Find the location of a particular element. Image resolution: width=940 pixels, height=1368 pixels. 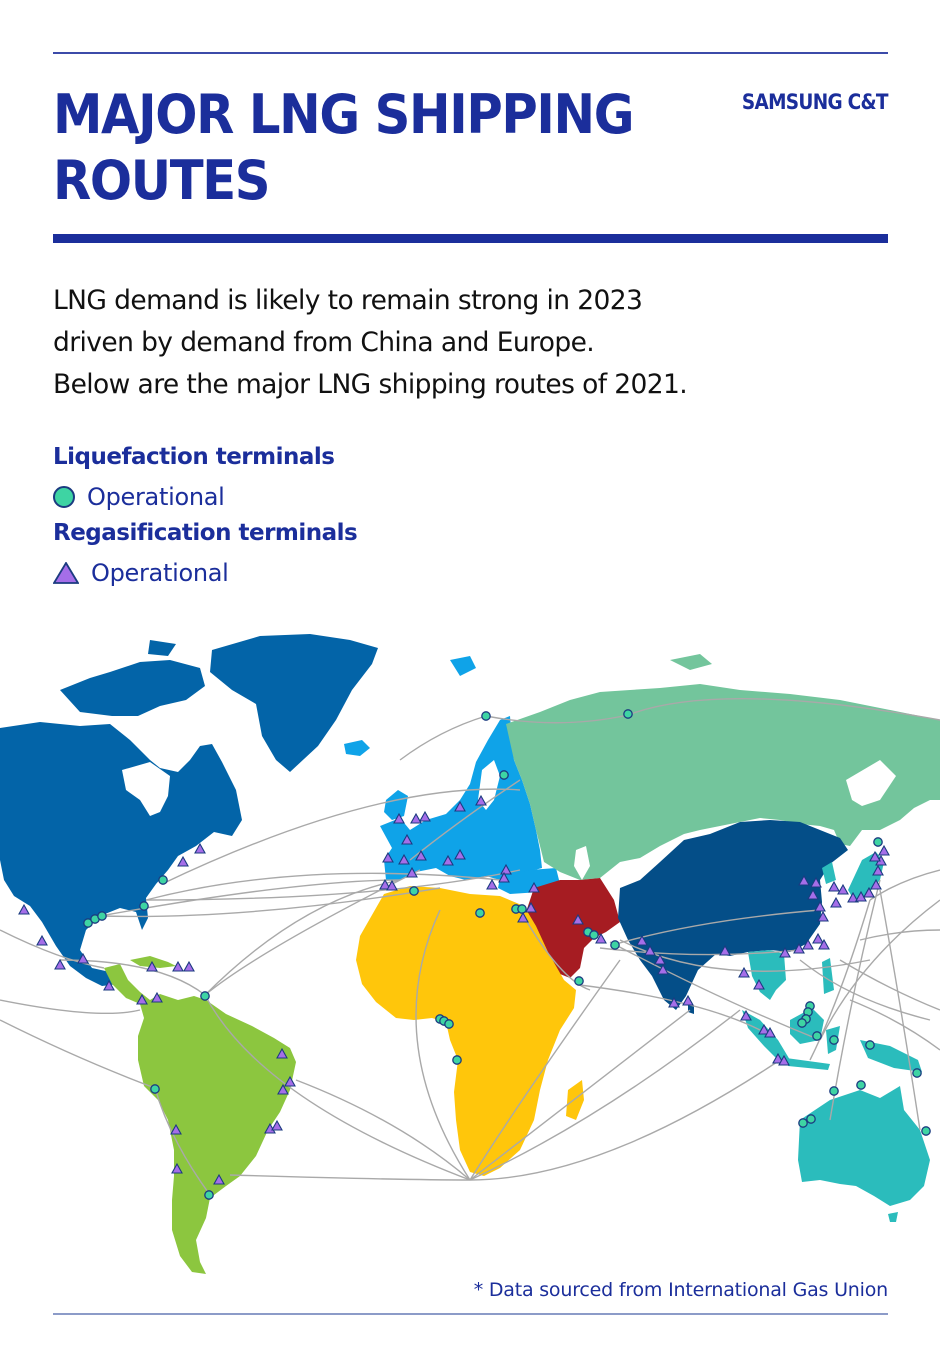

region-russia-central-asia is located at coordinates (723, 767).